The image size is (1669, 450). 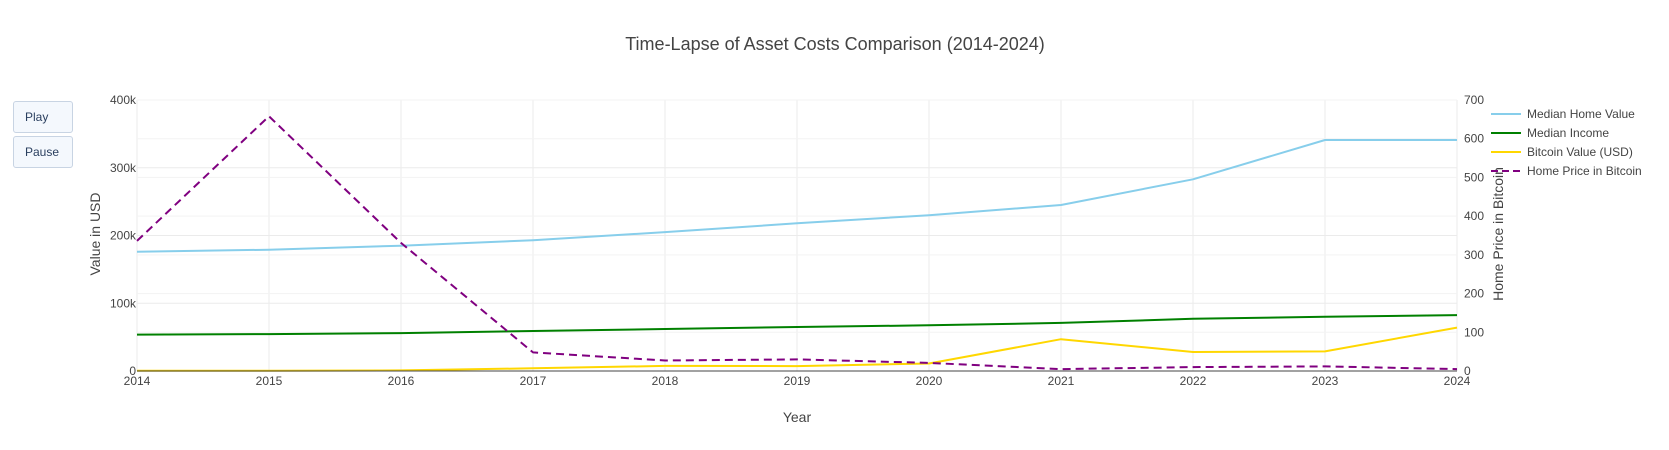 I want to click on y-axis-title: Value in USD, so click(x=95, y=233).